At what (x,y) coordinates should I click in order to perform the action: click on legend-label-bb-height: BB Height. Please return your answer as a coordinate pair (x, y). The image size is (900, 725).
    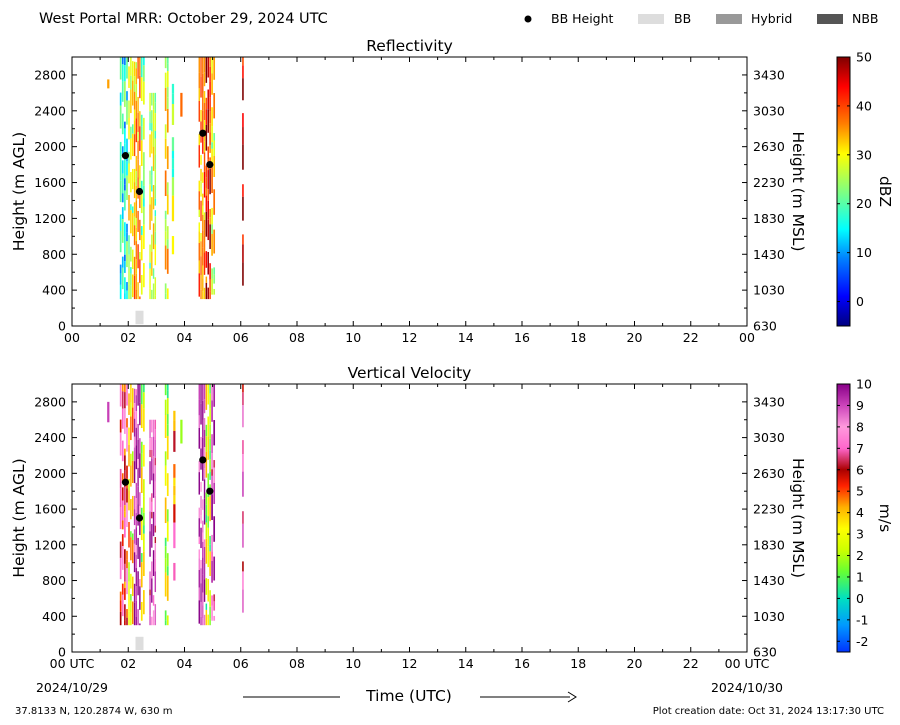
    Looking at the image, I should click on (582, 18).